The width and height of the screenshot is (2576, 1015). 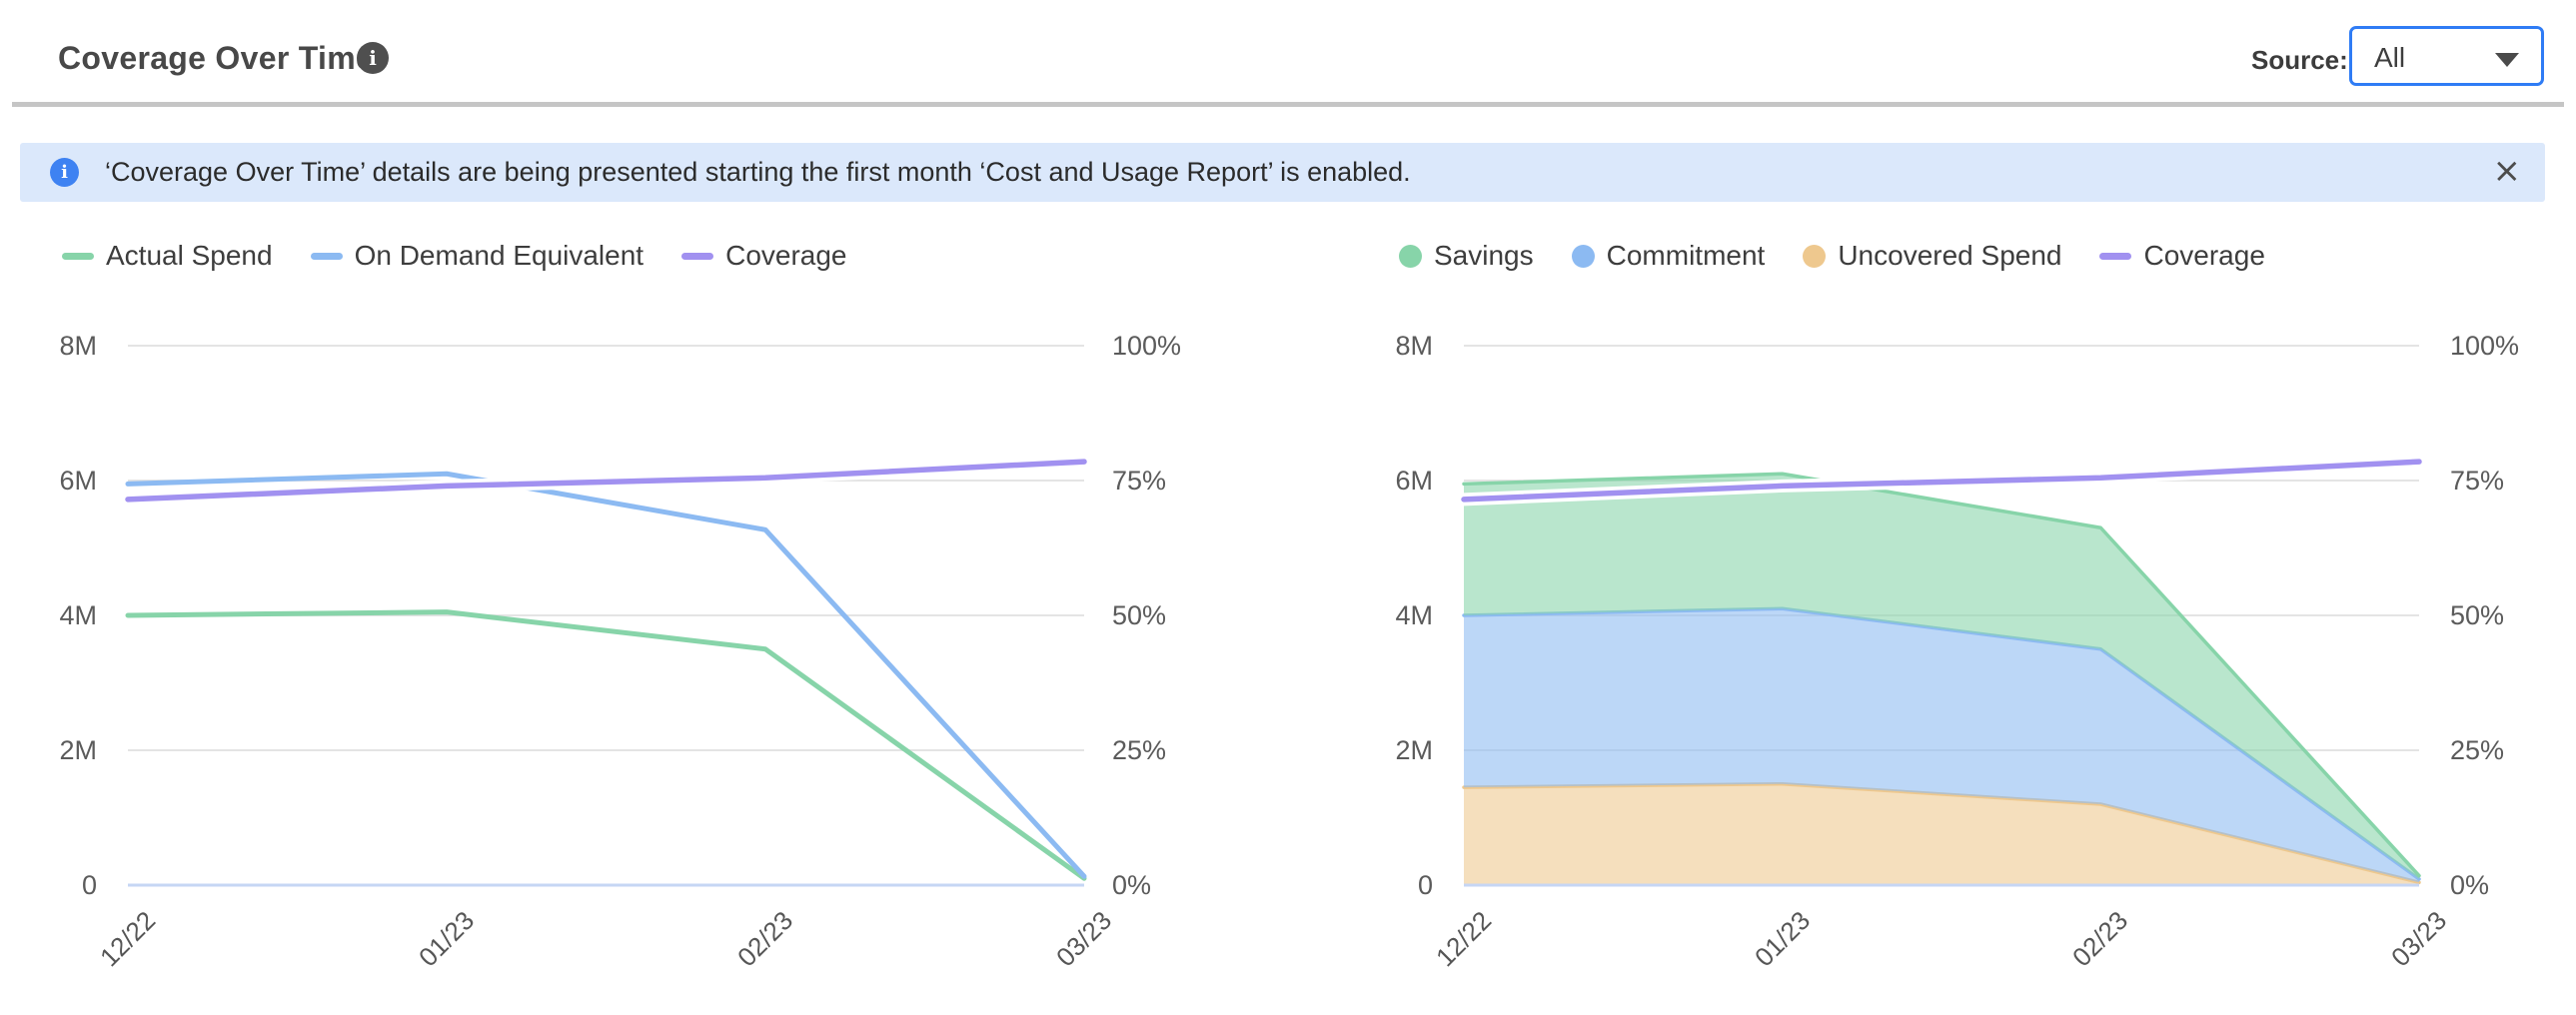 I want to click on source-label: Source:, so click(x=2299, y=60).